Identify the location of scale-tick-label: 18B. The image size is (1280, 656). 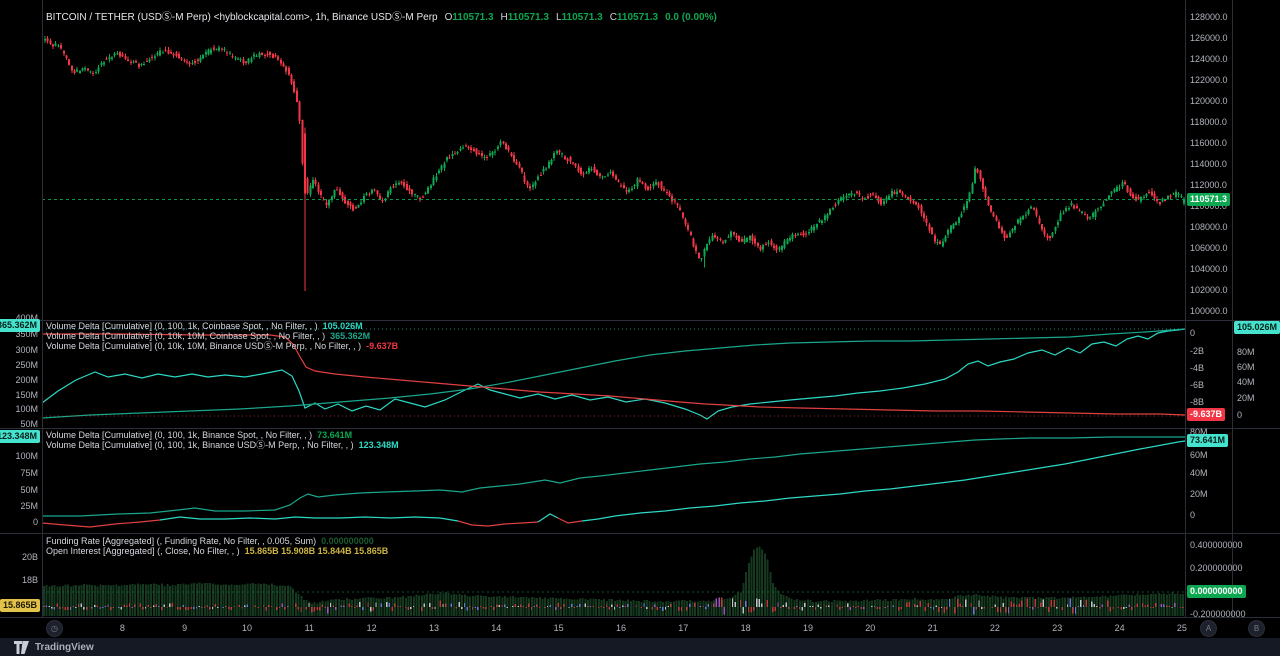
(29, 580).